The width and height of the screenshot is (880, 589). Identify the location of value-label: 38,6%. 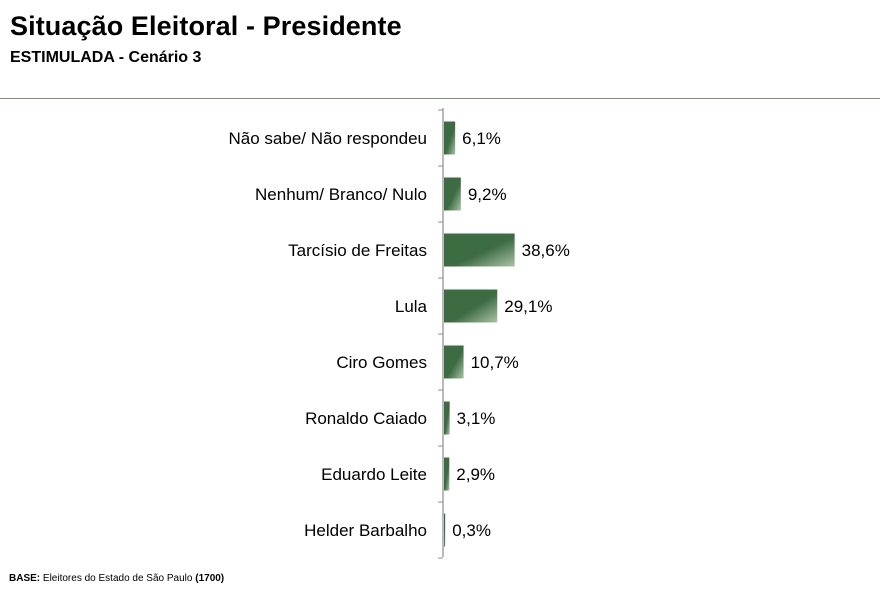
(546, 250).